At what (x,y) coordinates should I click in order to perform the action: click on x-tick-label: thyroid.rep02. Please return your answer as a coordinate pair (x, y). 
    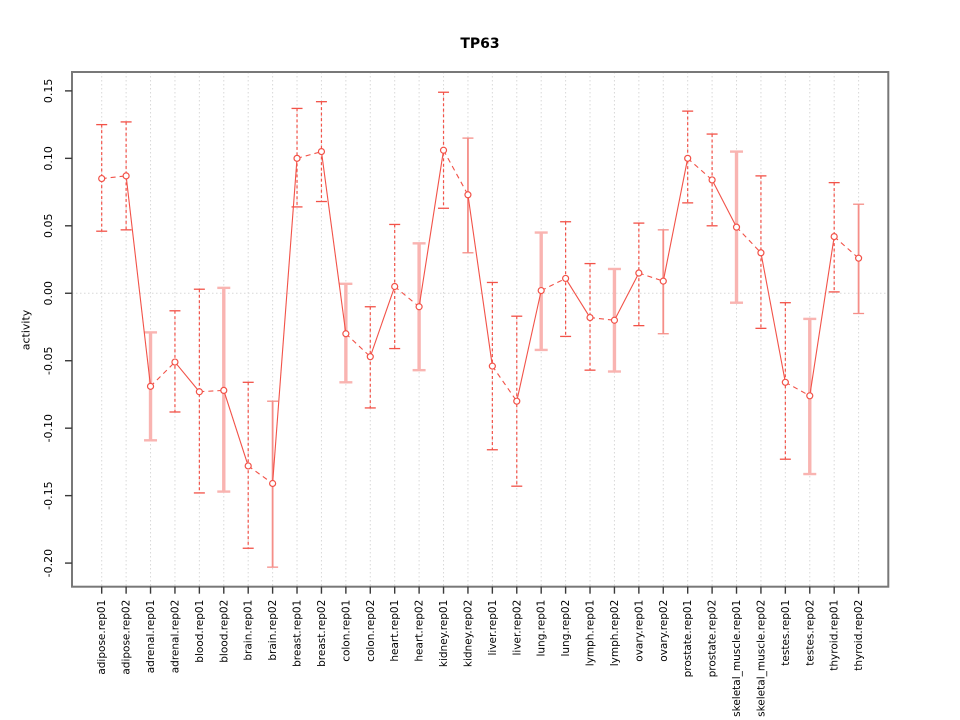
    Looking at the image, I should click on (859, 635).